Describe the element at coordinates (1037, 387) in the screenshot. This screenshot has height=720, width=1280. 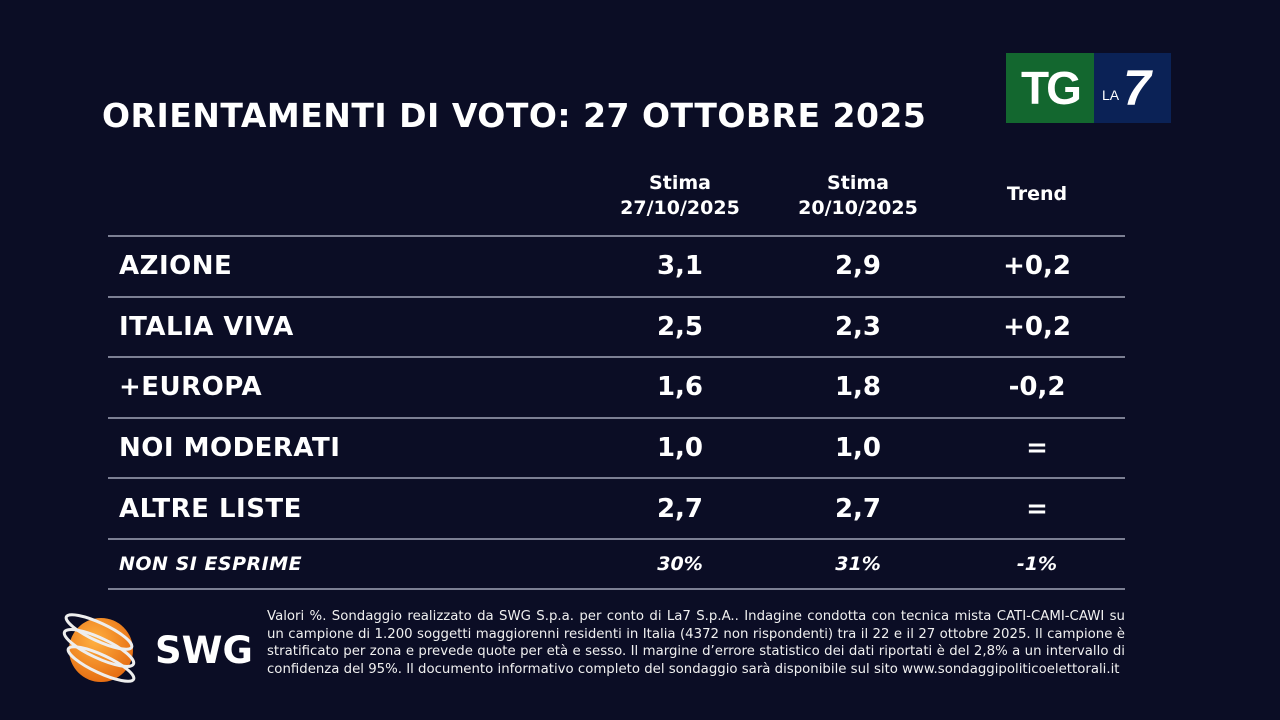
I see `trend-value: -0,2` at that location.